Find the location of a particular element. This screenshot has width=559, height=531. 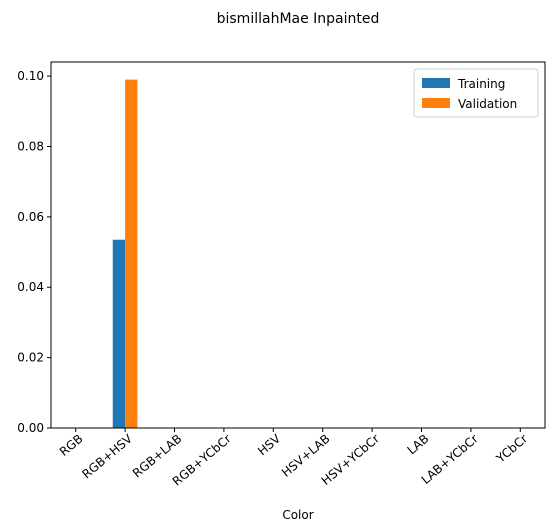

y-tick-label: 0.00 is located at coordinates (30, 428).